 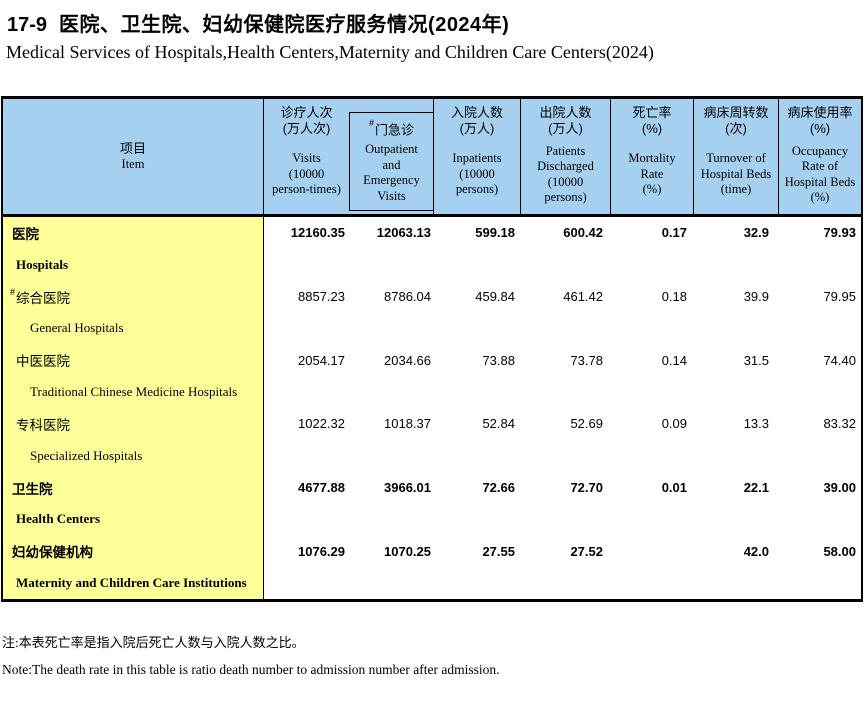 What do you see at coordinates (756, 488) in the screenshot?
I see `cell-value: 22.1` at bounding box center [756, 488].